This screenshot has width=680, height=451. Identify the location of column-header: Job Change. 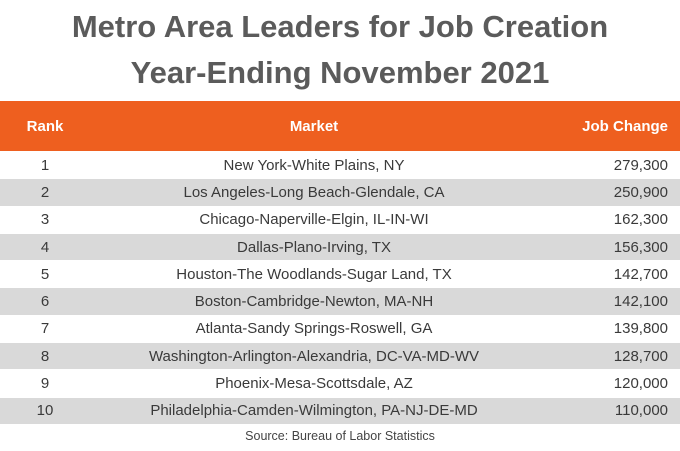
(609, 126).